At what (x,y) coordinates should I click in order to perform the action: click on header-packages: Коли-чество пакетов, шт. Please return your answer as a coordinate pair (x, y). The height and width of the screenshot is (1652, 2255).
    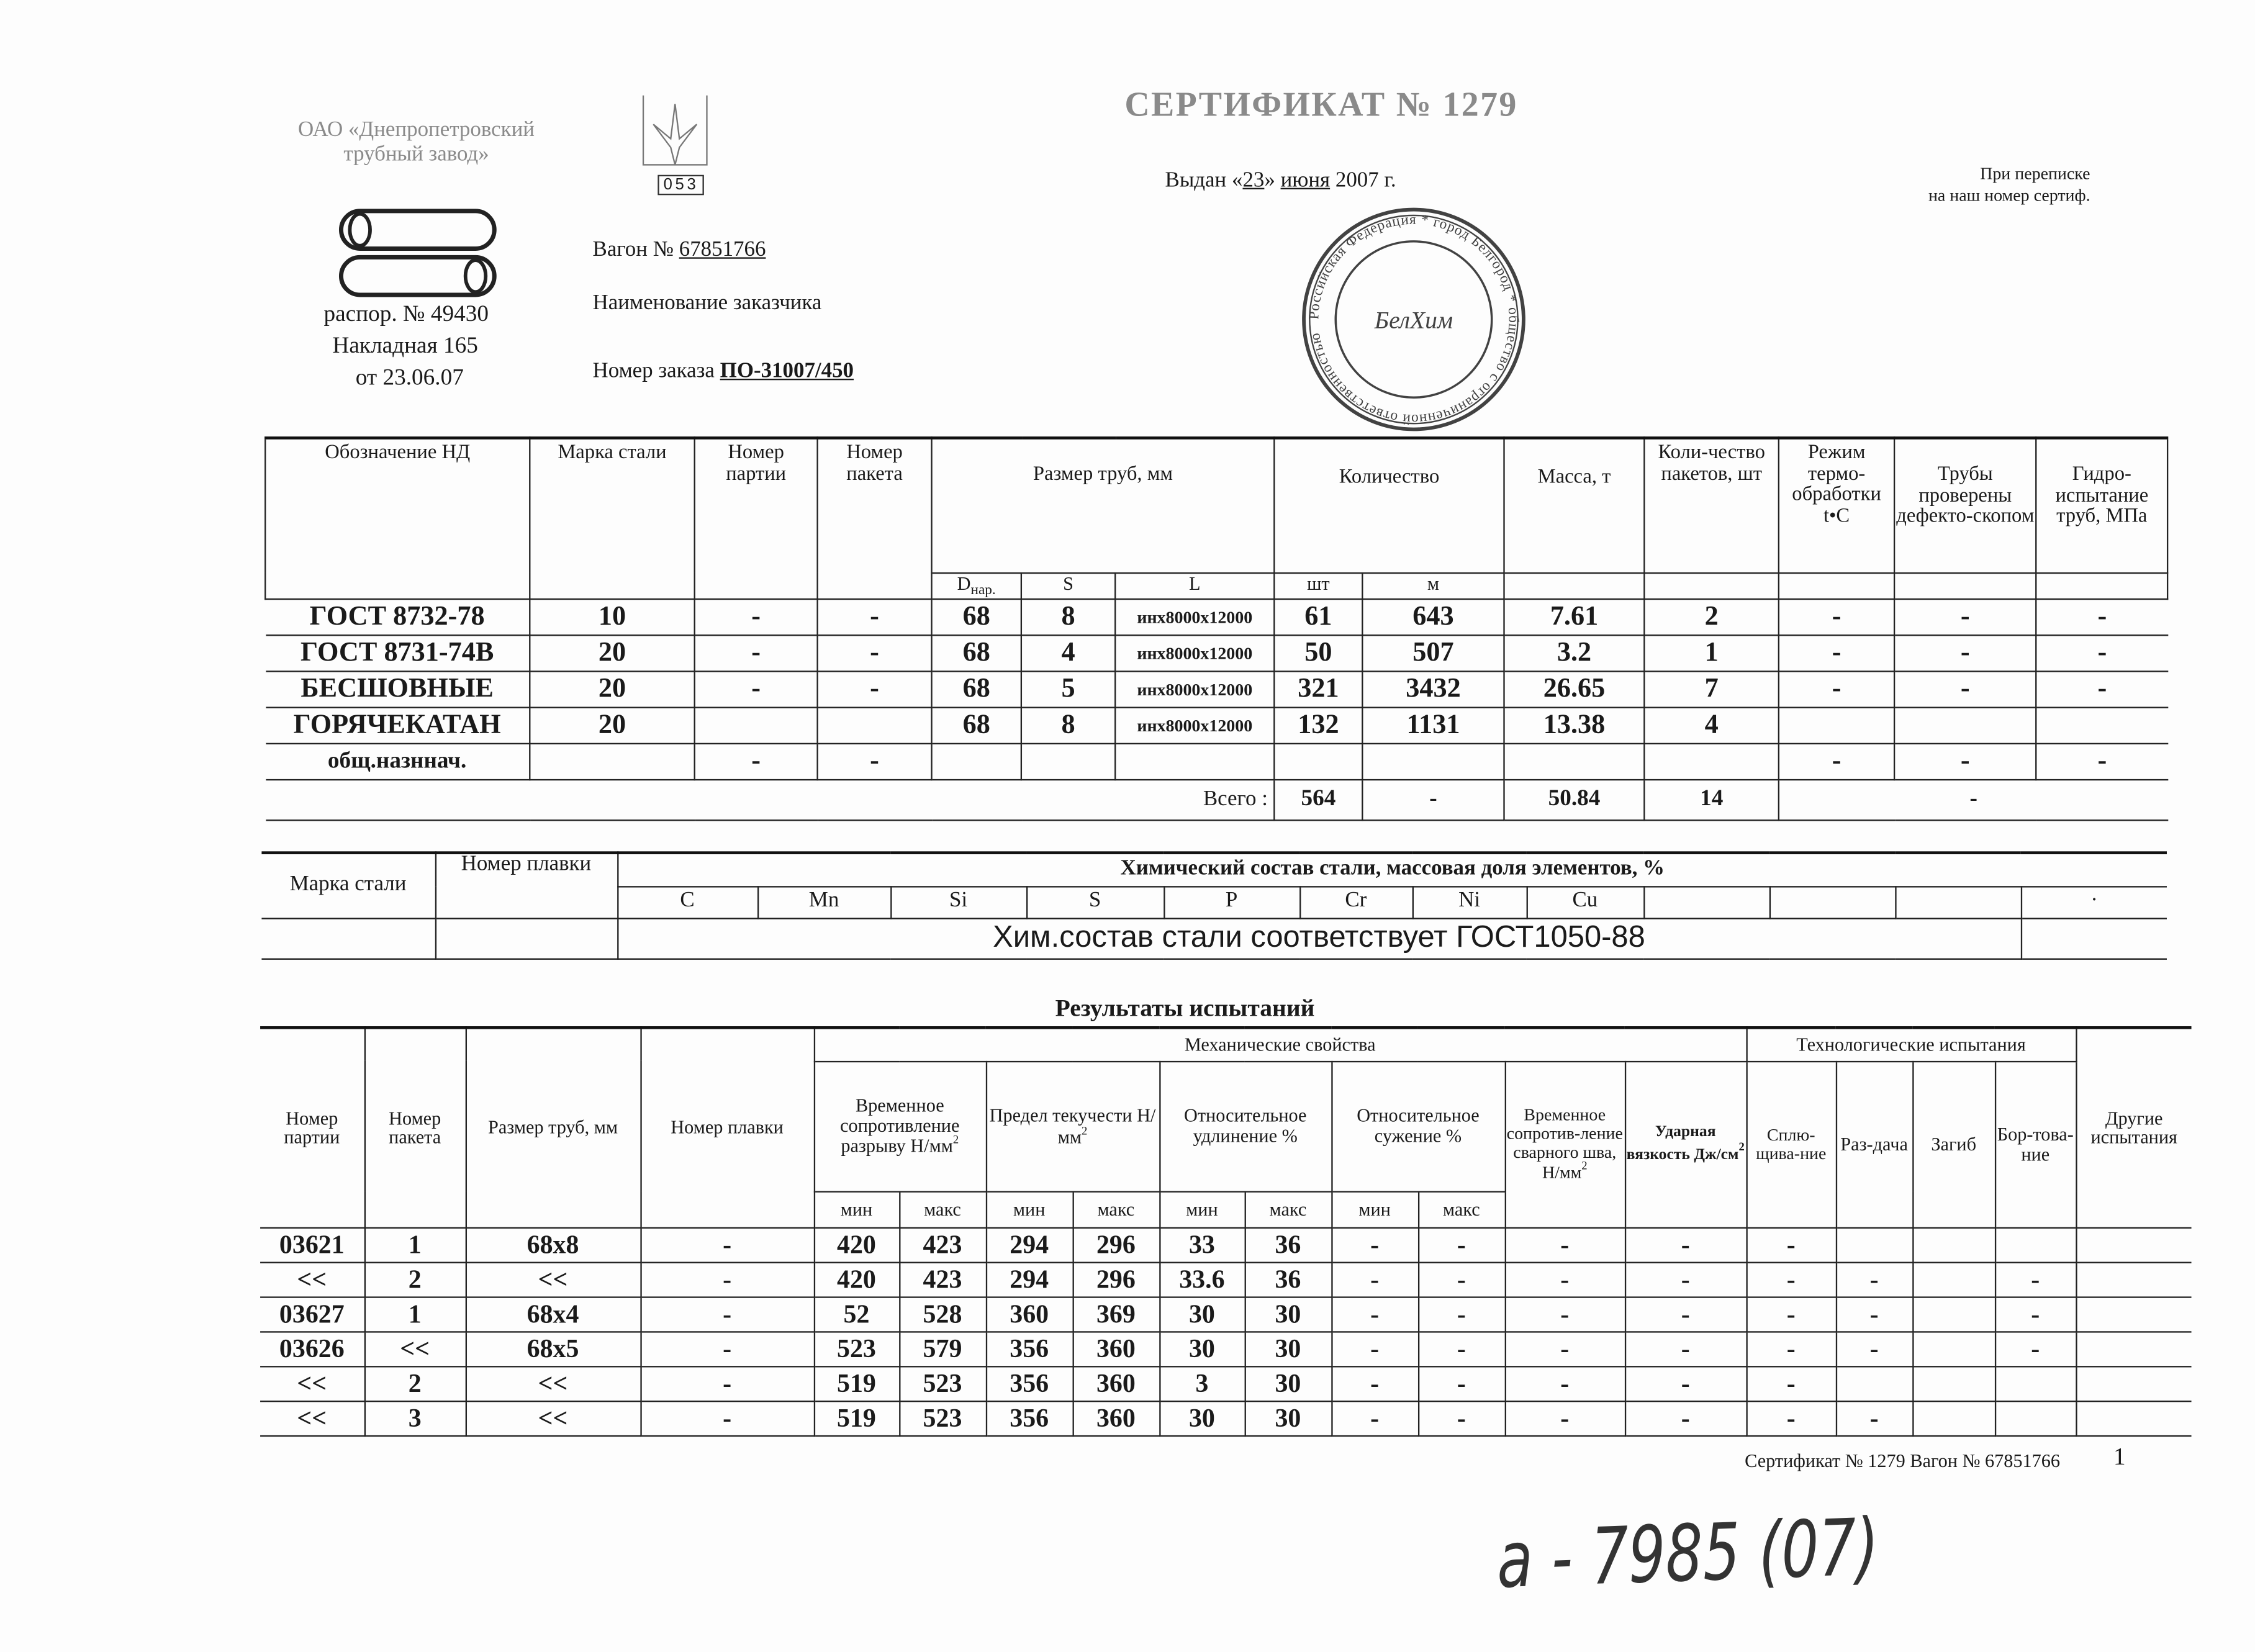
    Looking at the image, I should click on (1711, 505).